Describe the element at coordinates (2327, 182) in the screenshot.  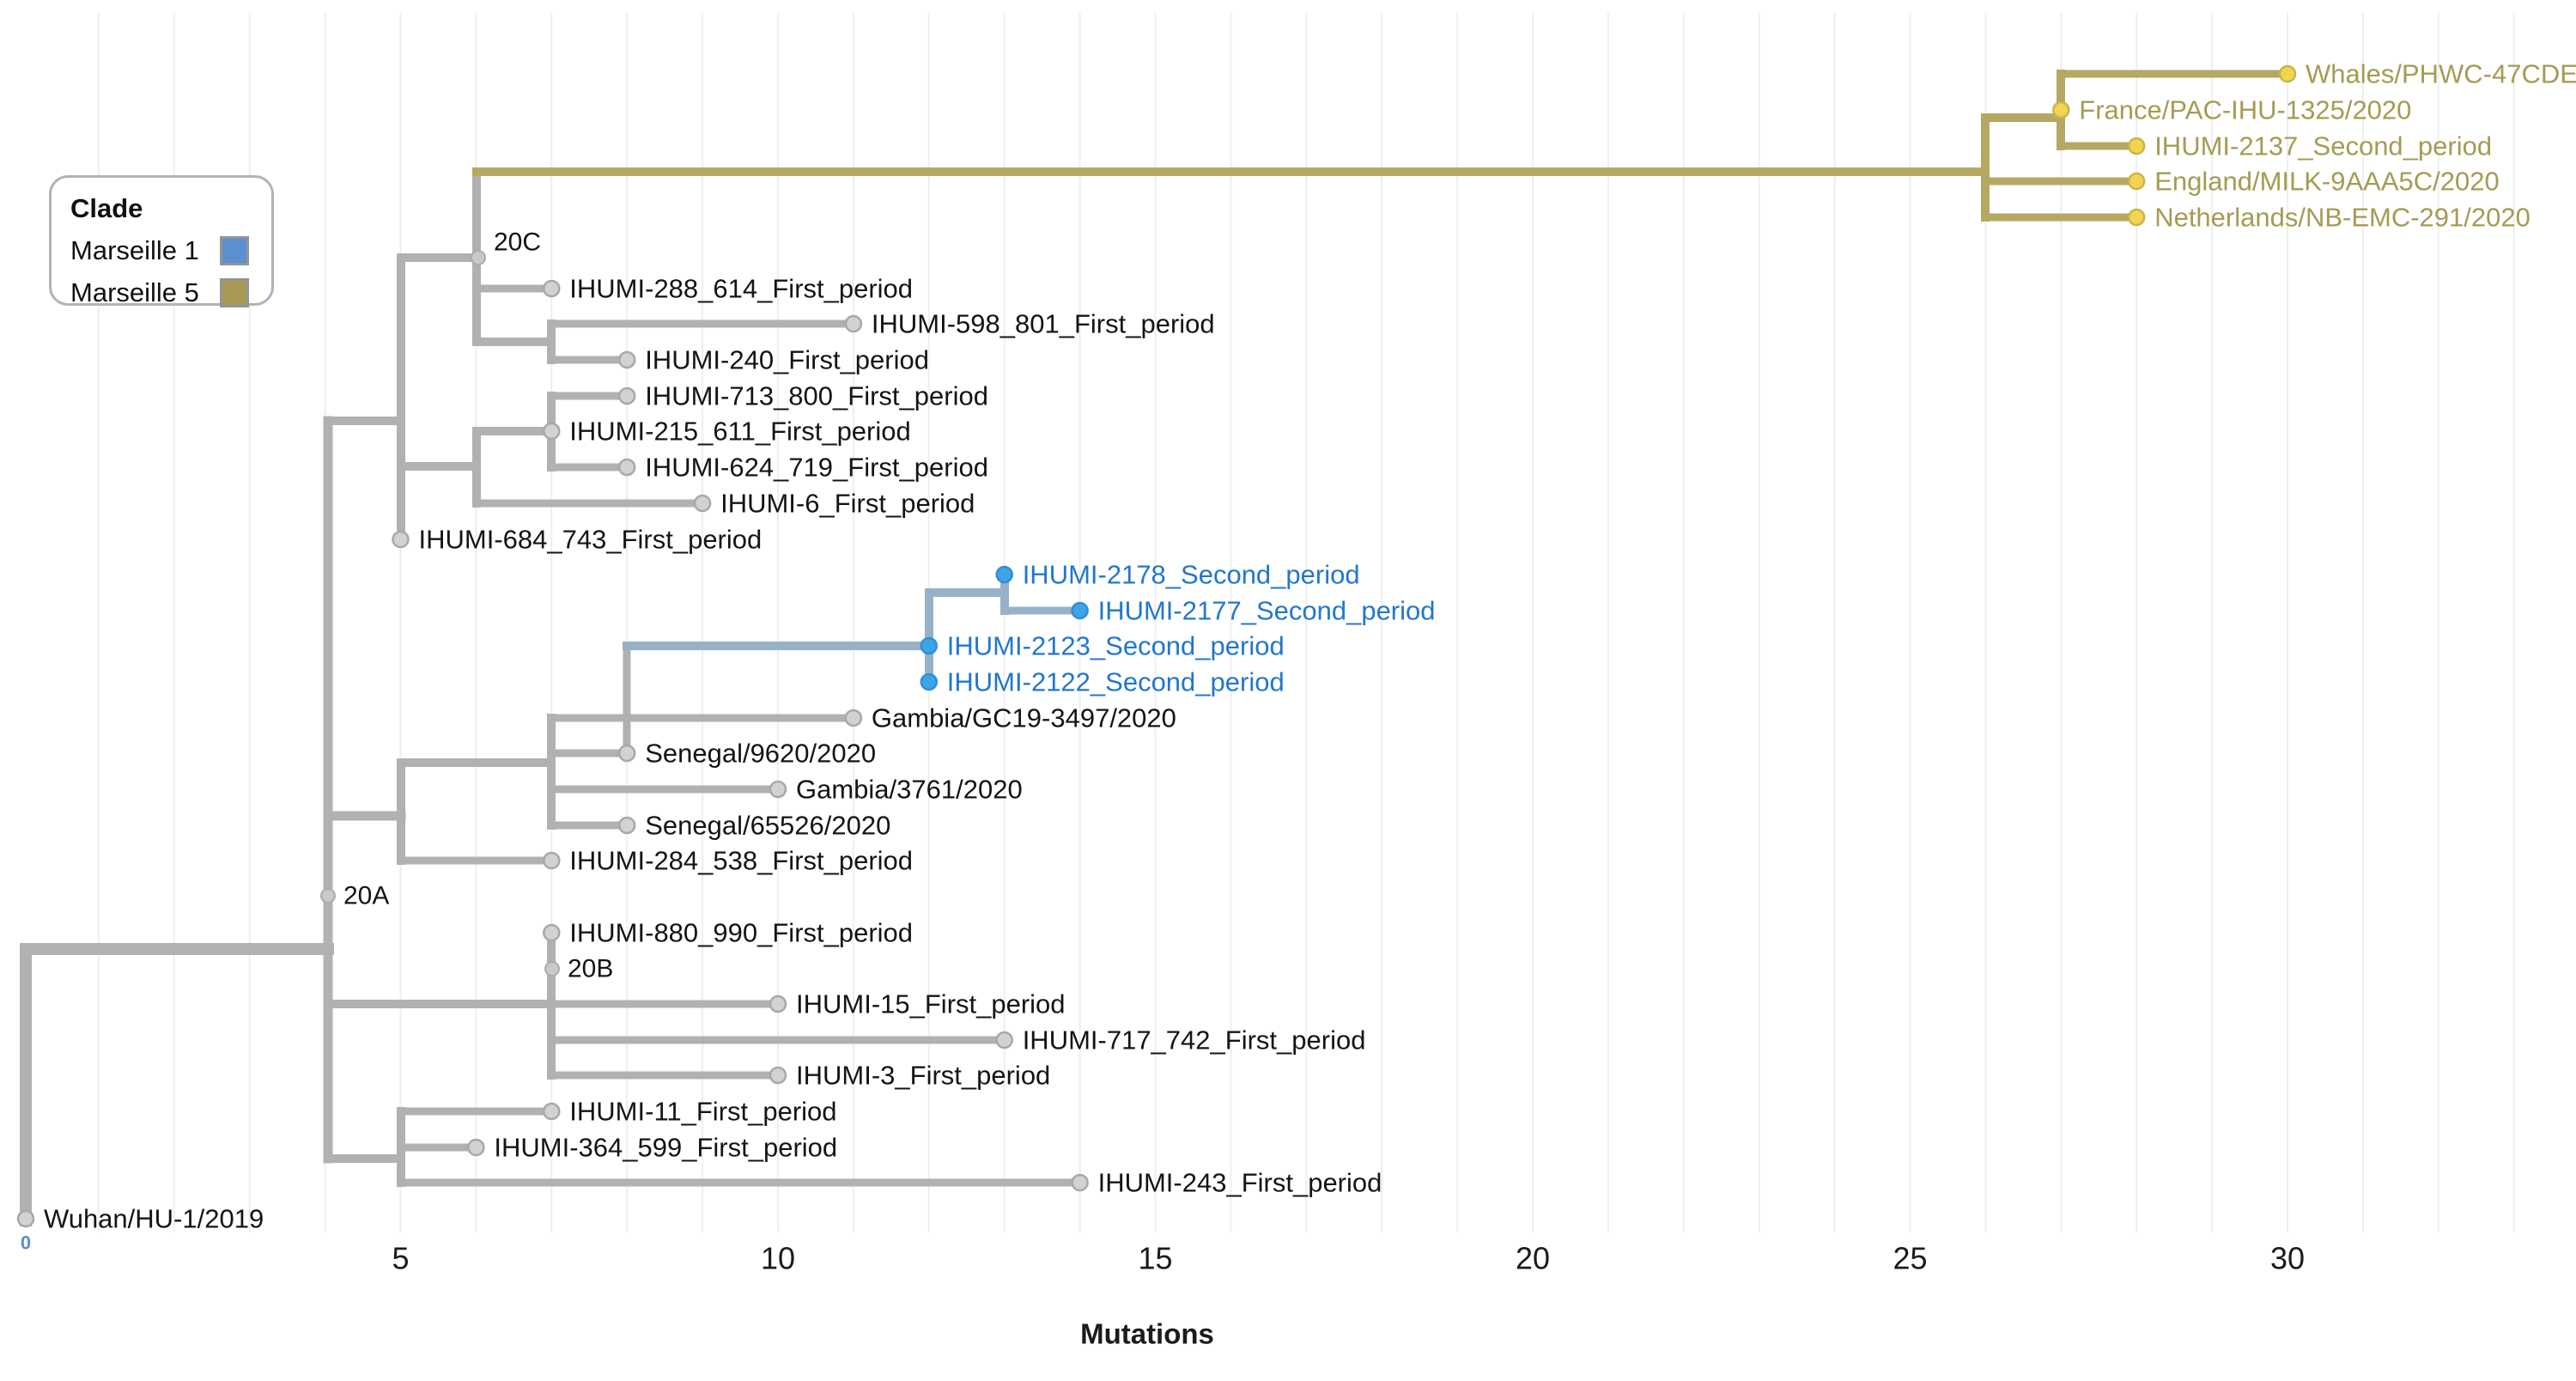
I see `tip-label: England/MILK-9AAA5C/2020` at that location.